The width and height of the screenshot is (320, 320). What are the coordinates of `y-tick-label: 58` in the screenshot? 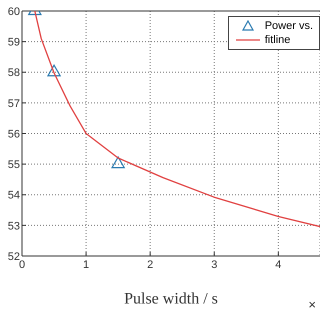 It's located at (14, 73).